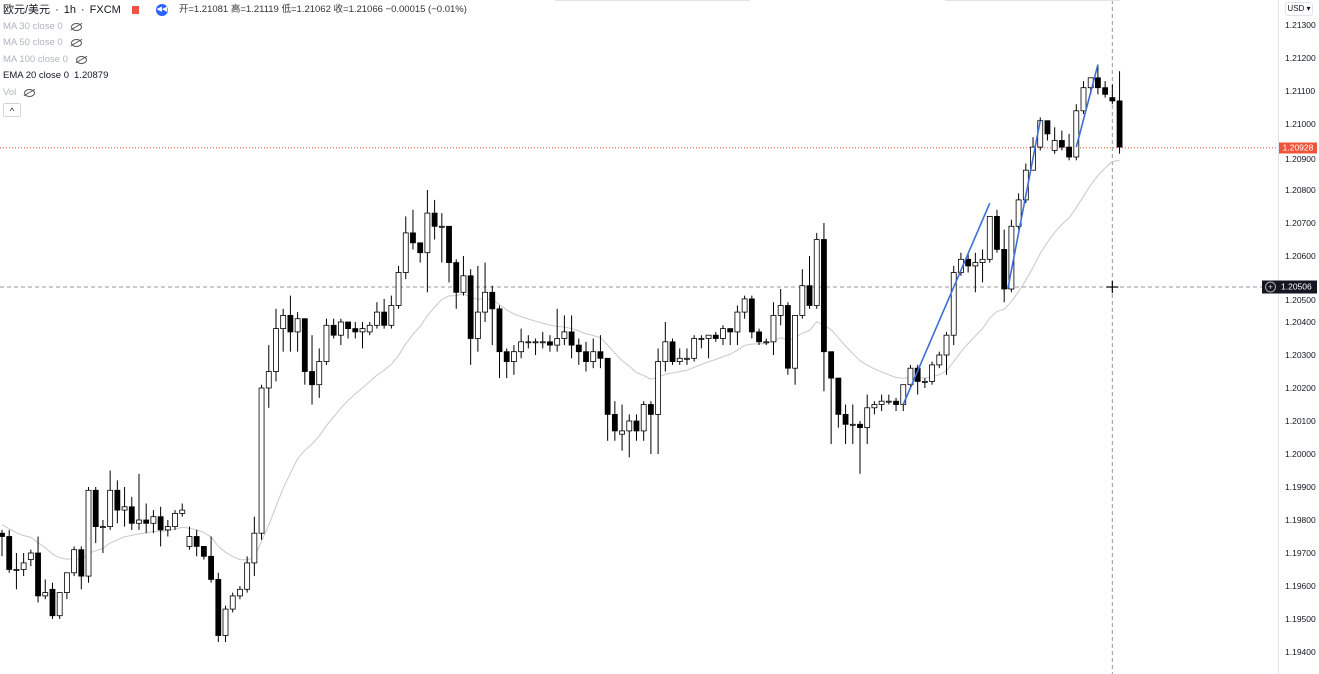 Image resolution: width=1319 pixels, height=674 pixels. I want to click on indicator-ema20: EMA 20 close 0 1.20879, so click(235, 76).